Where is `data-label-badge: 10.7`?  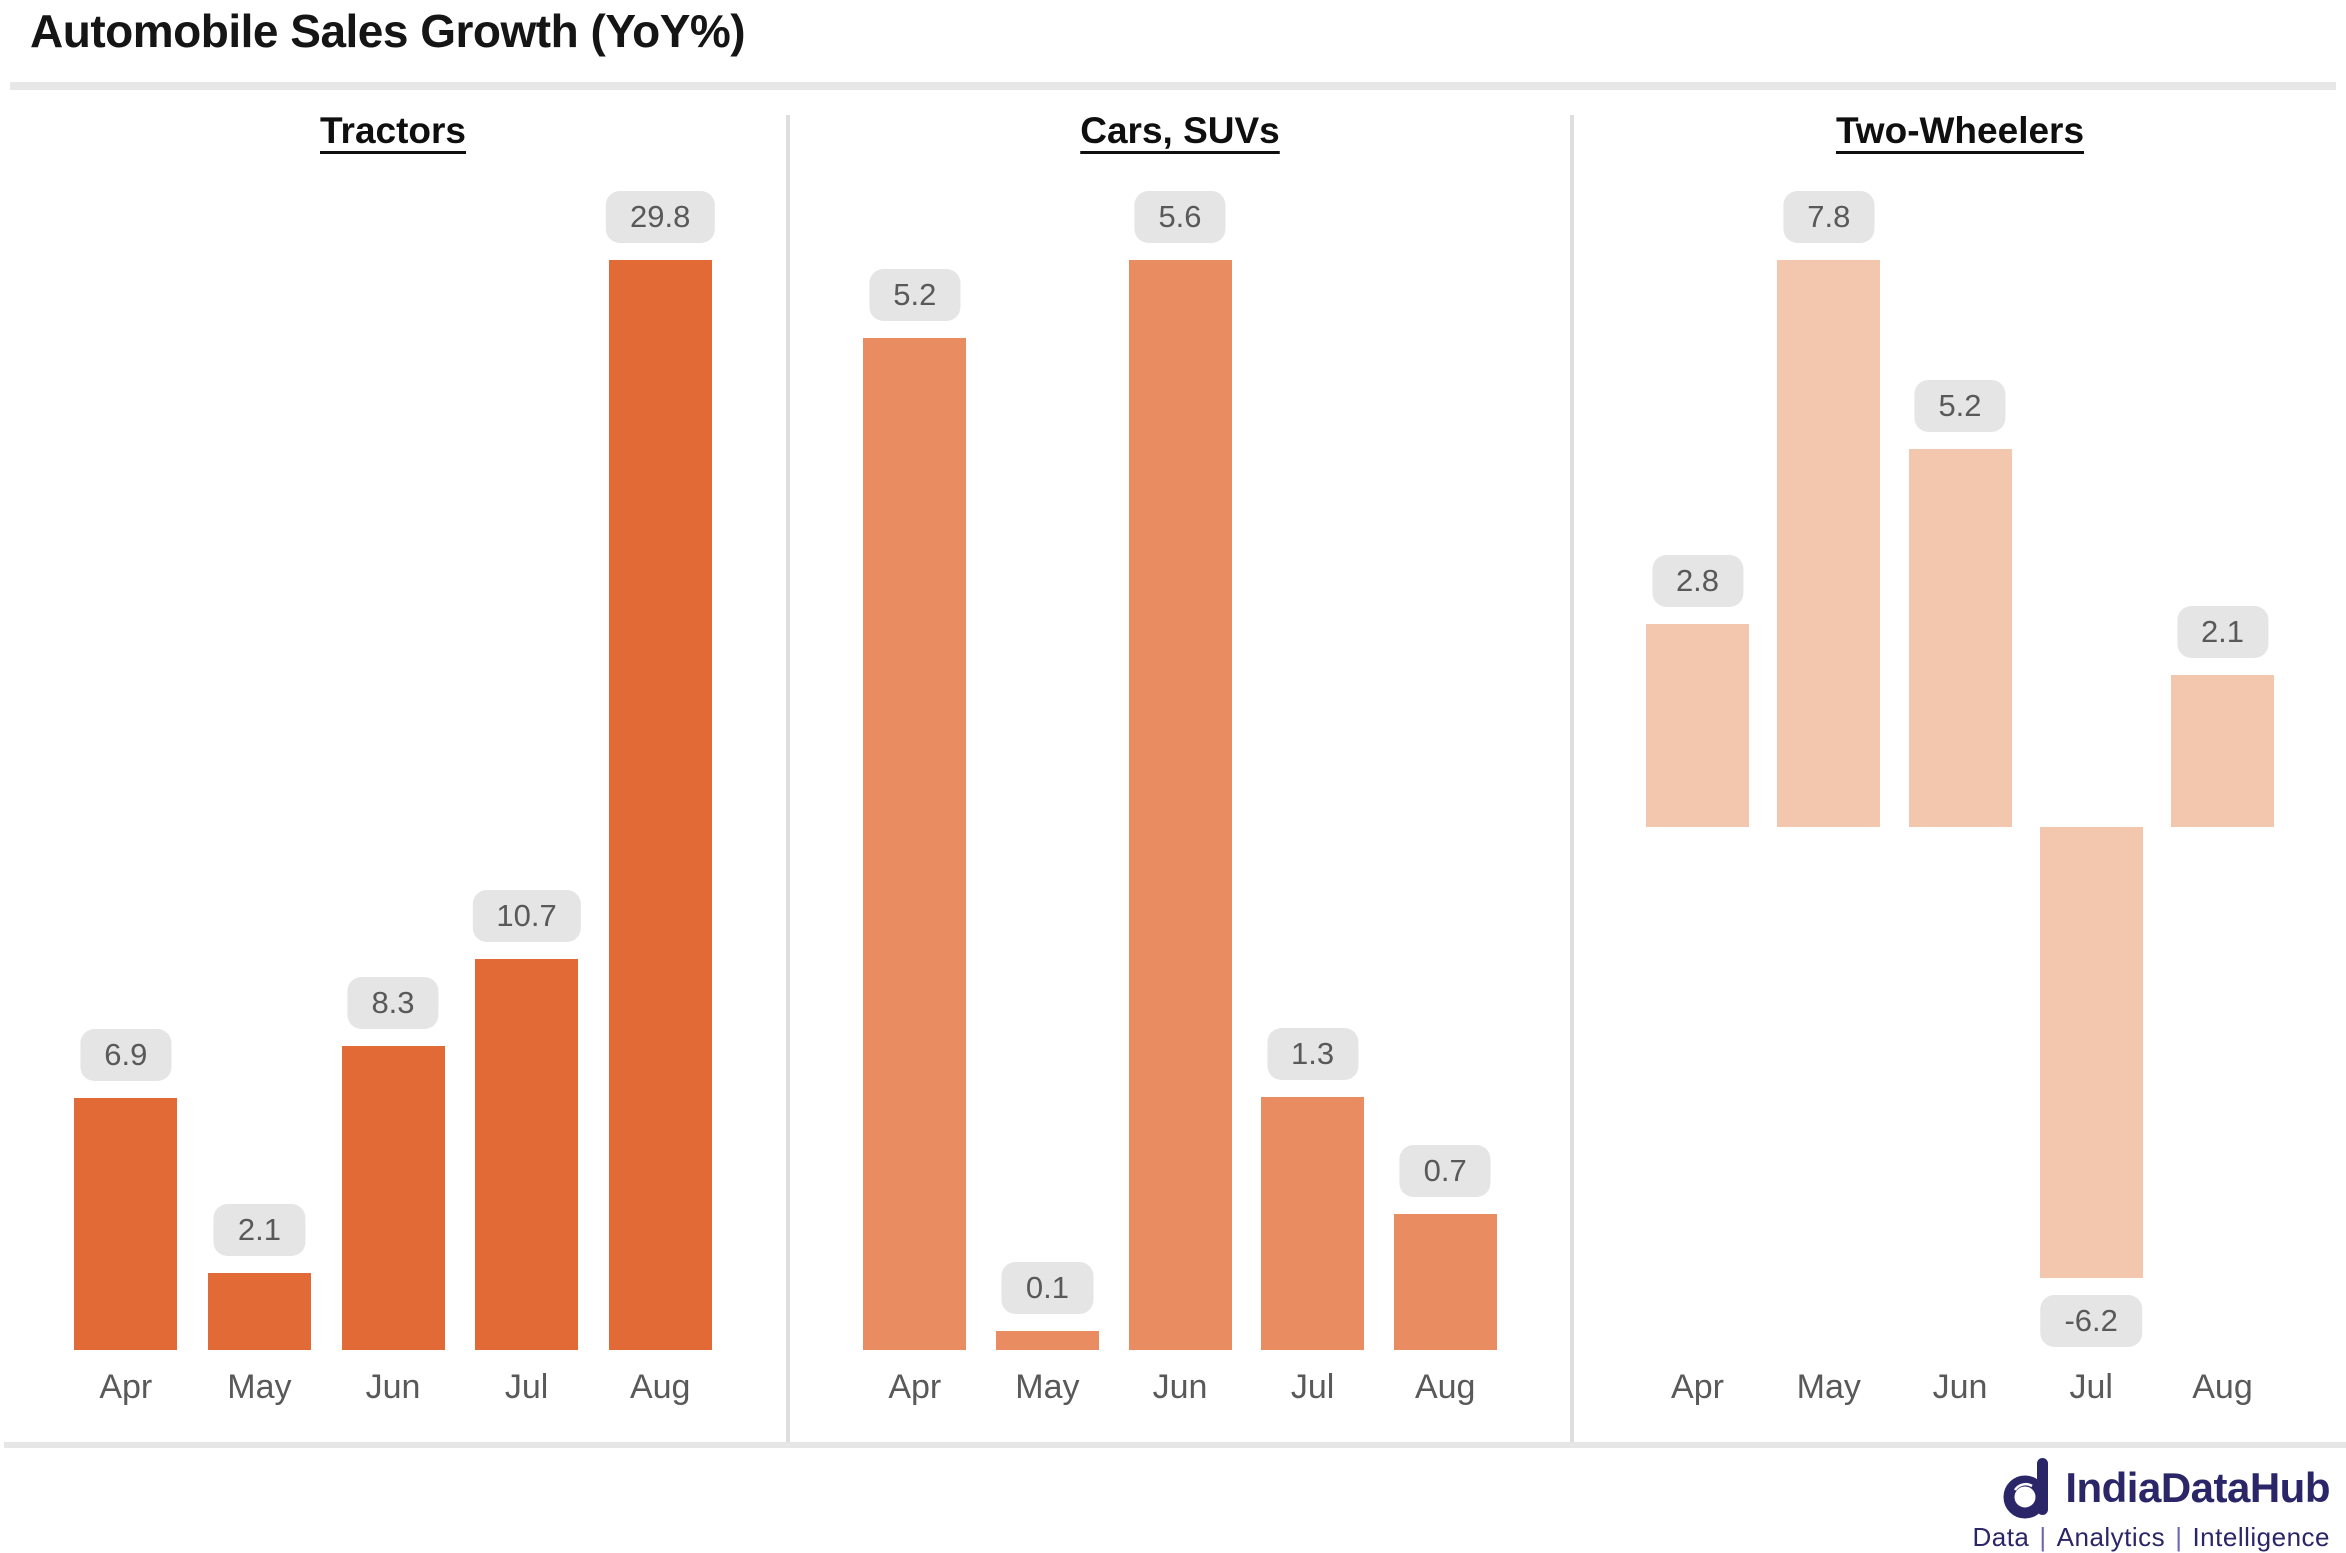
data-label-badge: 10.7 is located at coordinates (526, 915).